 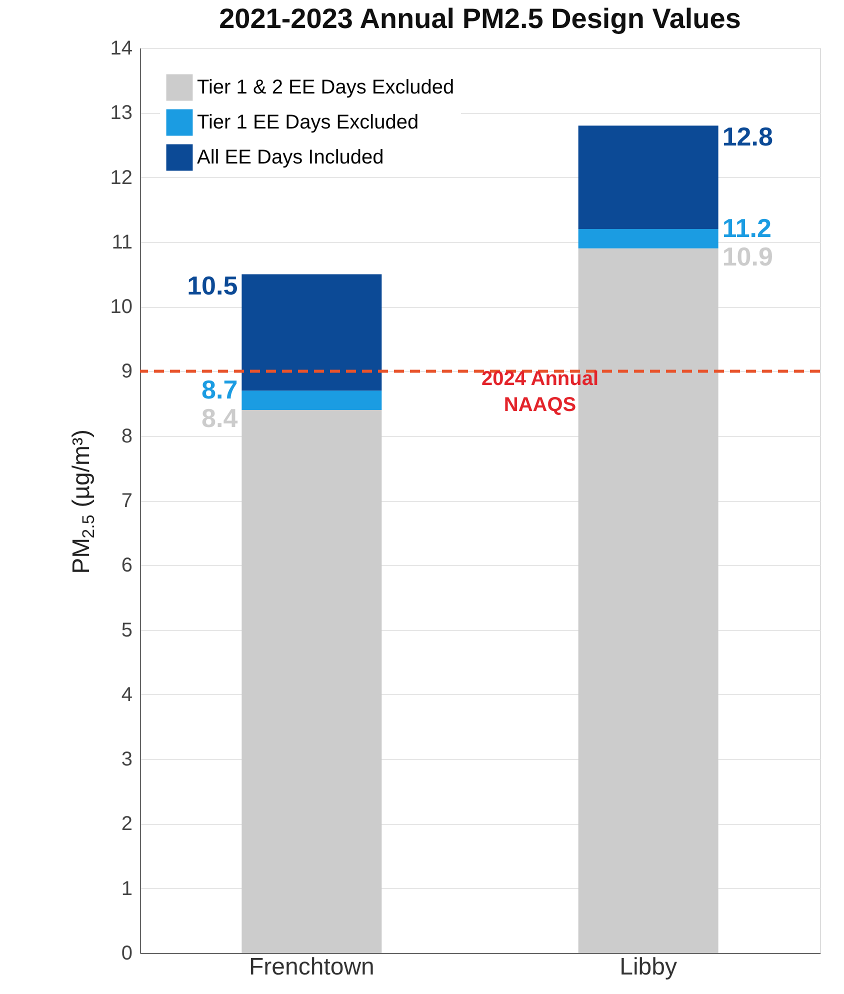 What do you see at coordinates (126, 824) in the screenshot?
I see `y-tick-label: 2` at bounding box center [126, 824].